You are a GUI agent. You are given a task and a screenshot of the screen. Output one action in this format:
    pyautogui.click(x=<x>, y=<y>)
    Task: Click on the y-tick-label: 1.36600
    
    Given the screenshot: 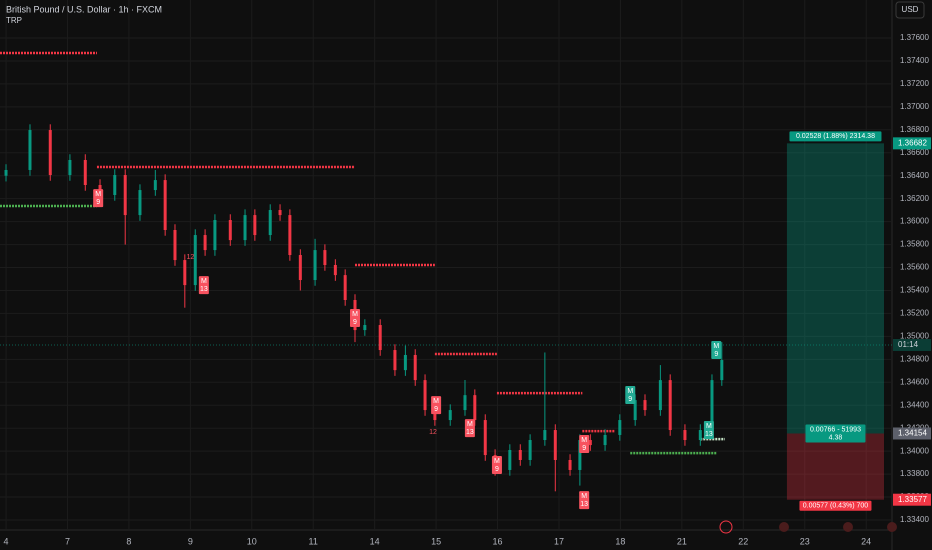 What is the action you would take?
    pyautogui.click(x=914, y=152)
    